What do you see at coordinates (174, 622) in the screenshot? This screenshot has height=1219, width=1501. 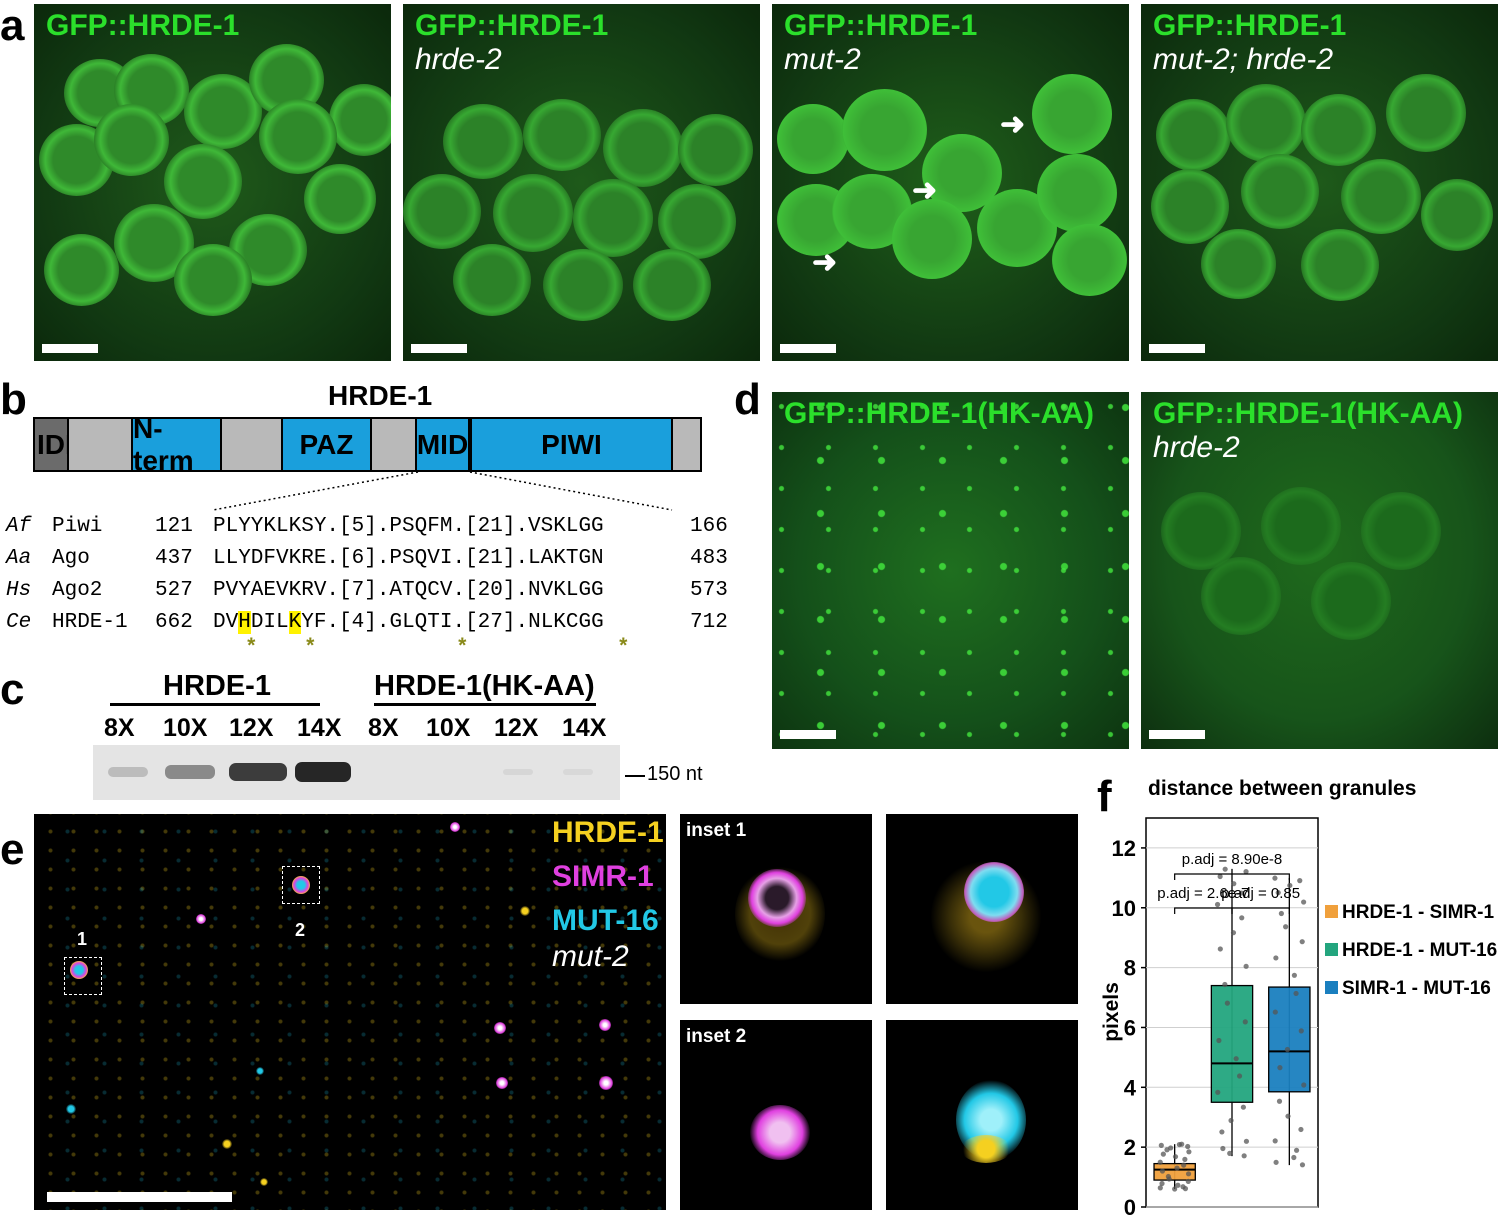 I see `residue-start: 662` at bounding box center [174, 622].